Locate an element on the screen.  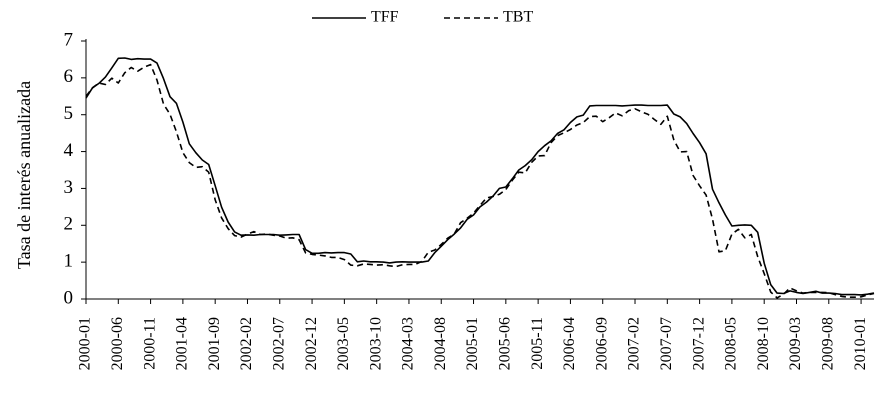
y-tick-label: 2 is located at coordinates (69, 224).